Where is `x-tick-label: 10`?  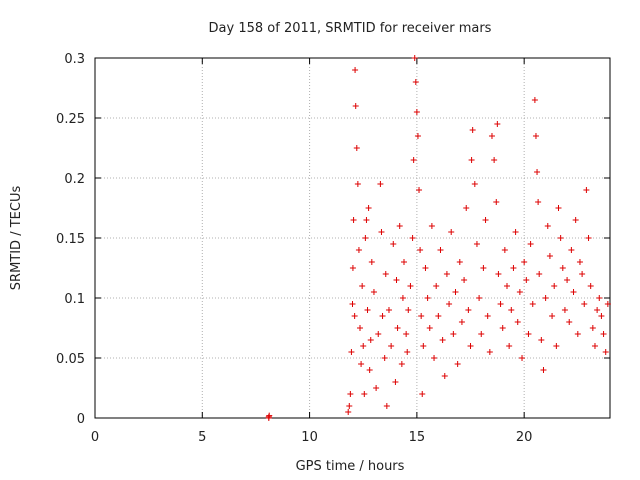
x-tick-label: 10 is located at coordinates (309, 437).